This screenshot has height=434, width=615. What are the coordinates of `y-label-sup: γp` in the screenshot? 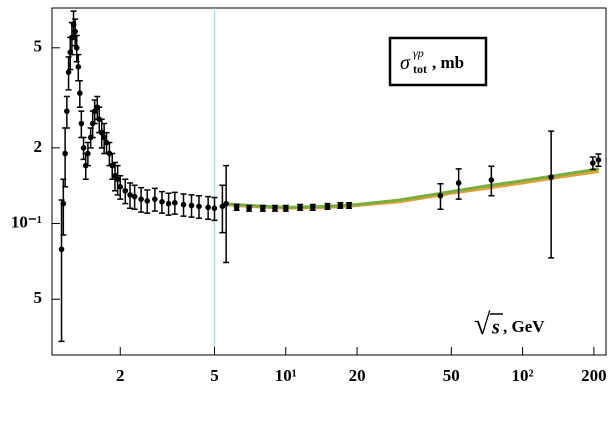 It's located at (418, 53).